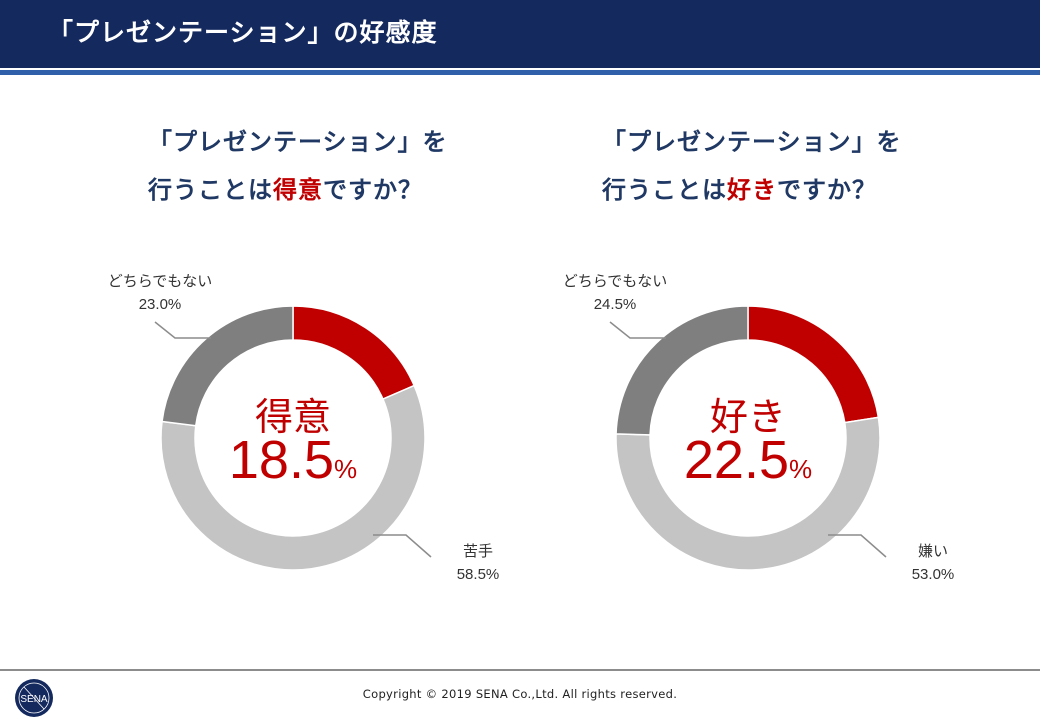 The width and height of the screenshot is (1040, 720). What do you see at coordinates (373, 190) in the screenshot?
I see `question-left-suffix: ですか？` at bounding box center [373, 190].